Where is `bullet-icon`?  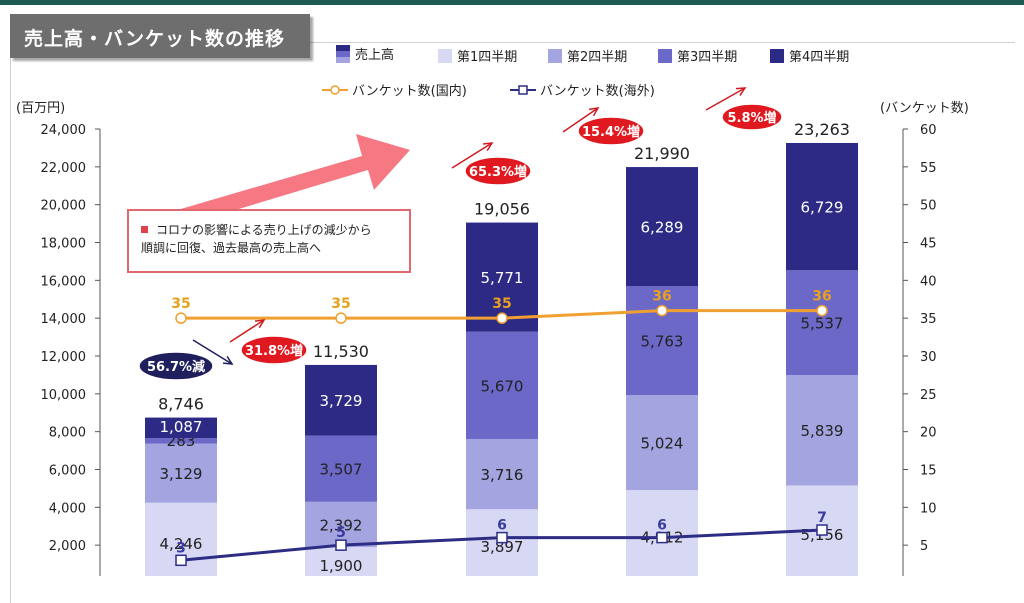
bullet-icon is located at coordinates (144, 229).